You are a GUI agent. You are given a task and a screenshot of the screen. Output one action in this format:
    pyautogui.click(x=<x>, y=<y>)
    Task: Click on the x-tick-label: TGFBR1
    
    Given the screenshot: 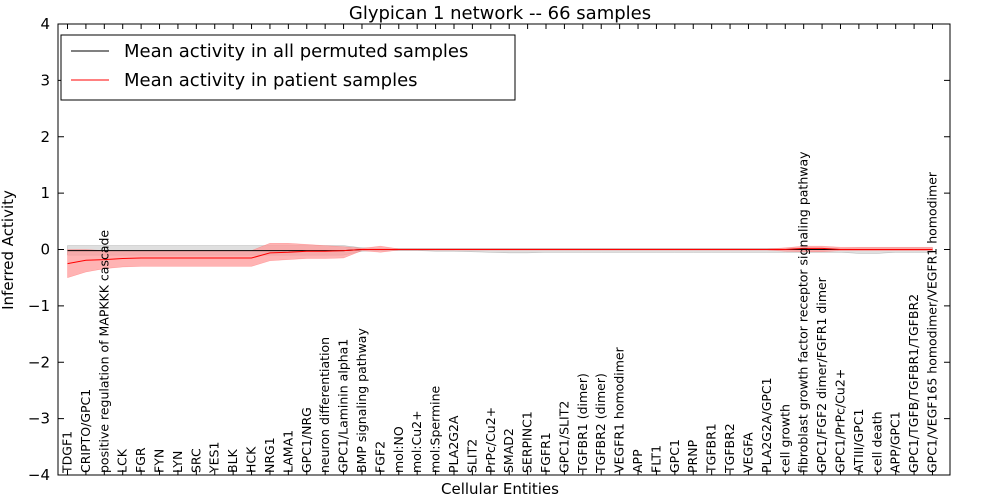 What is the action you would take?
    pyautogui.click(x=711, y=448)
    